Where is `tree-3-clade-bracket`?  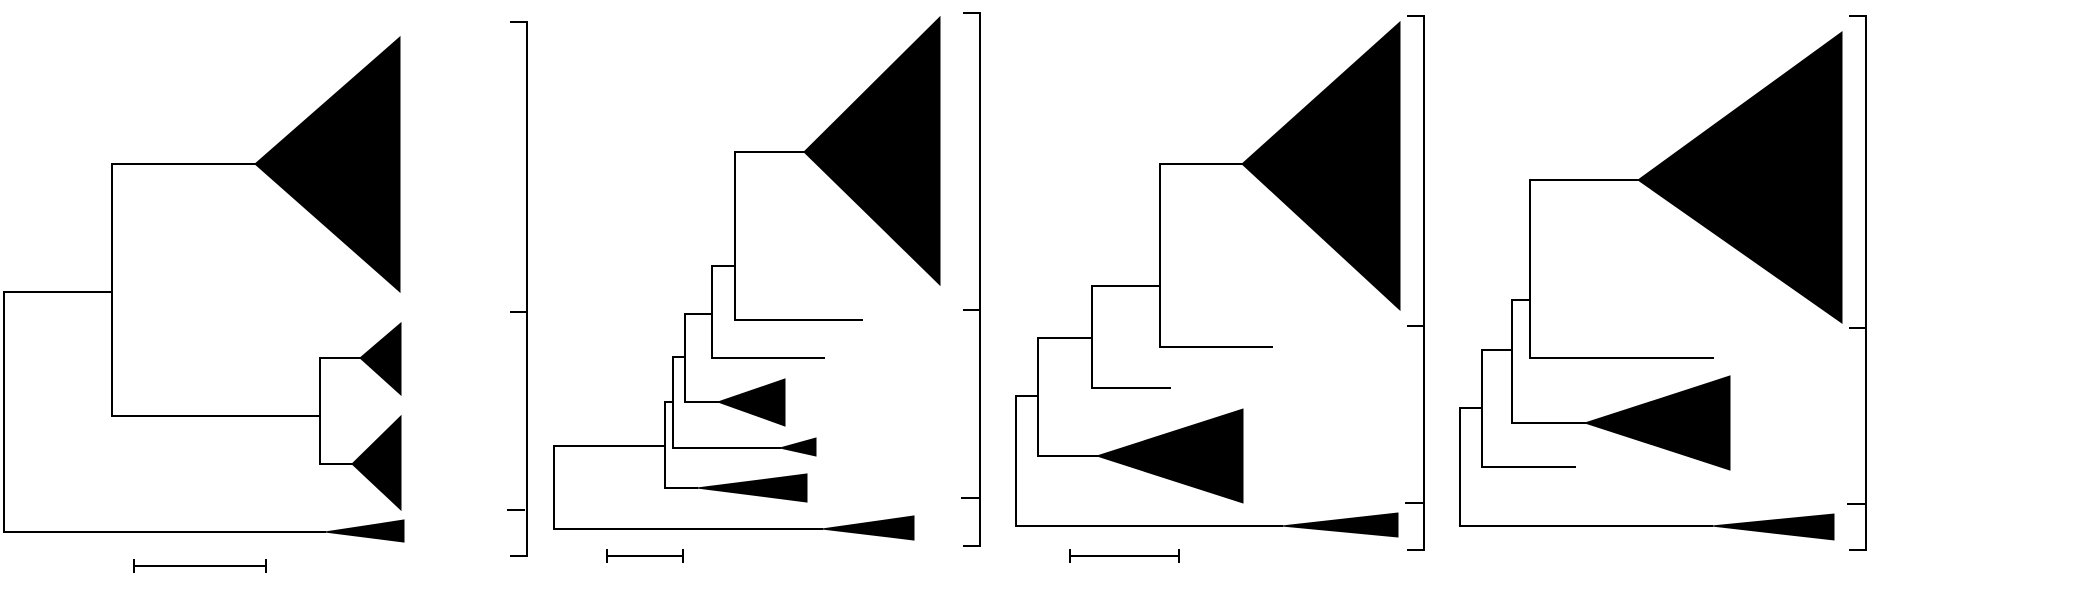
tree-3-clade-bracket is located at coordinates (971, 279).